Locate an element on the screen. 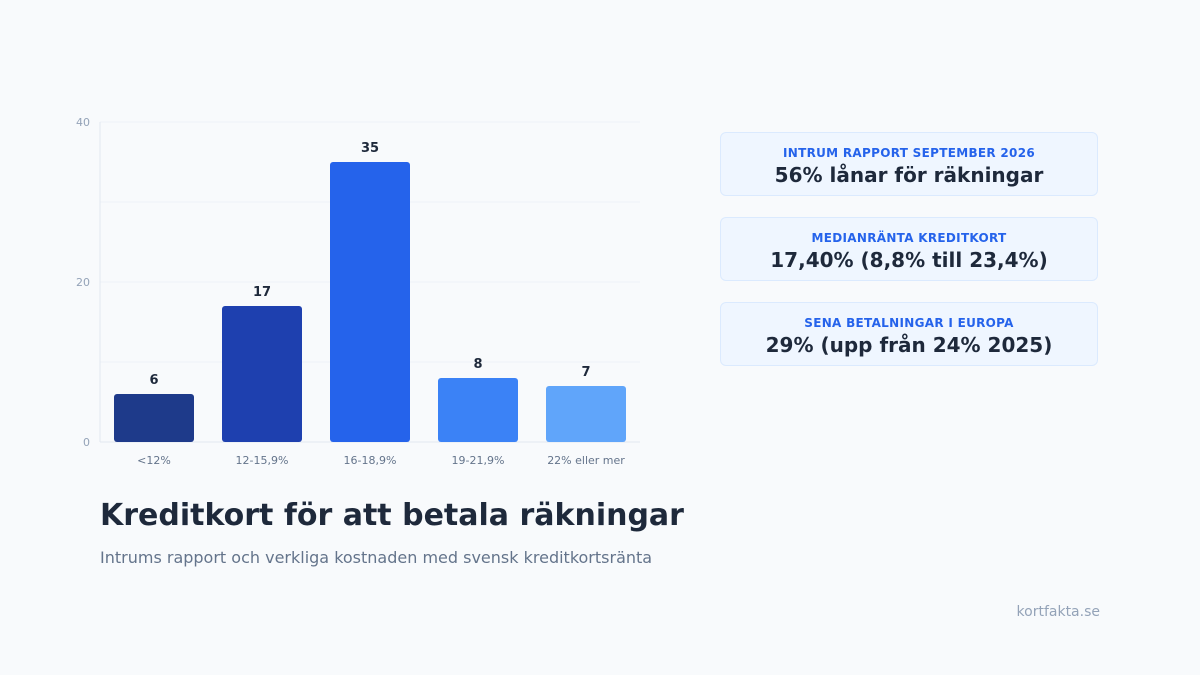 The height and width of the screenshot is (675, 1200). stat-label: MEDIANRÄNTA KREDITKORT is located at coordinates (909, 238).